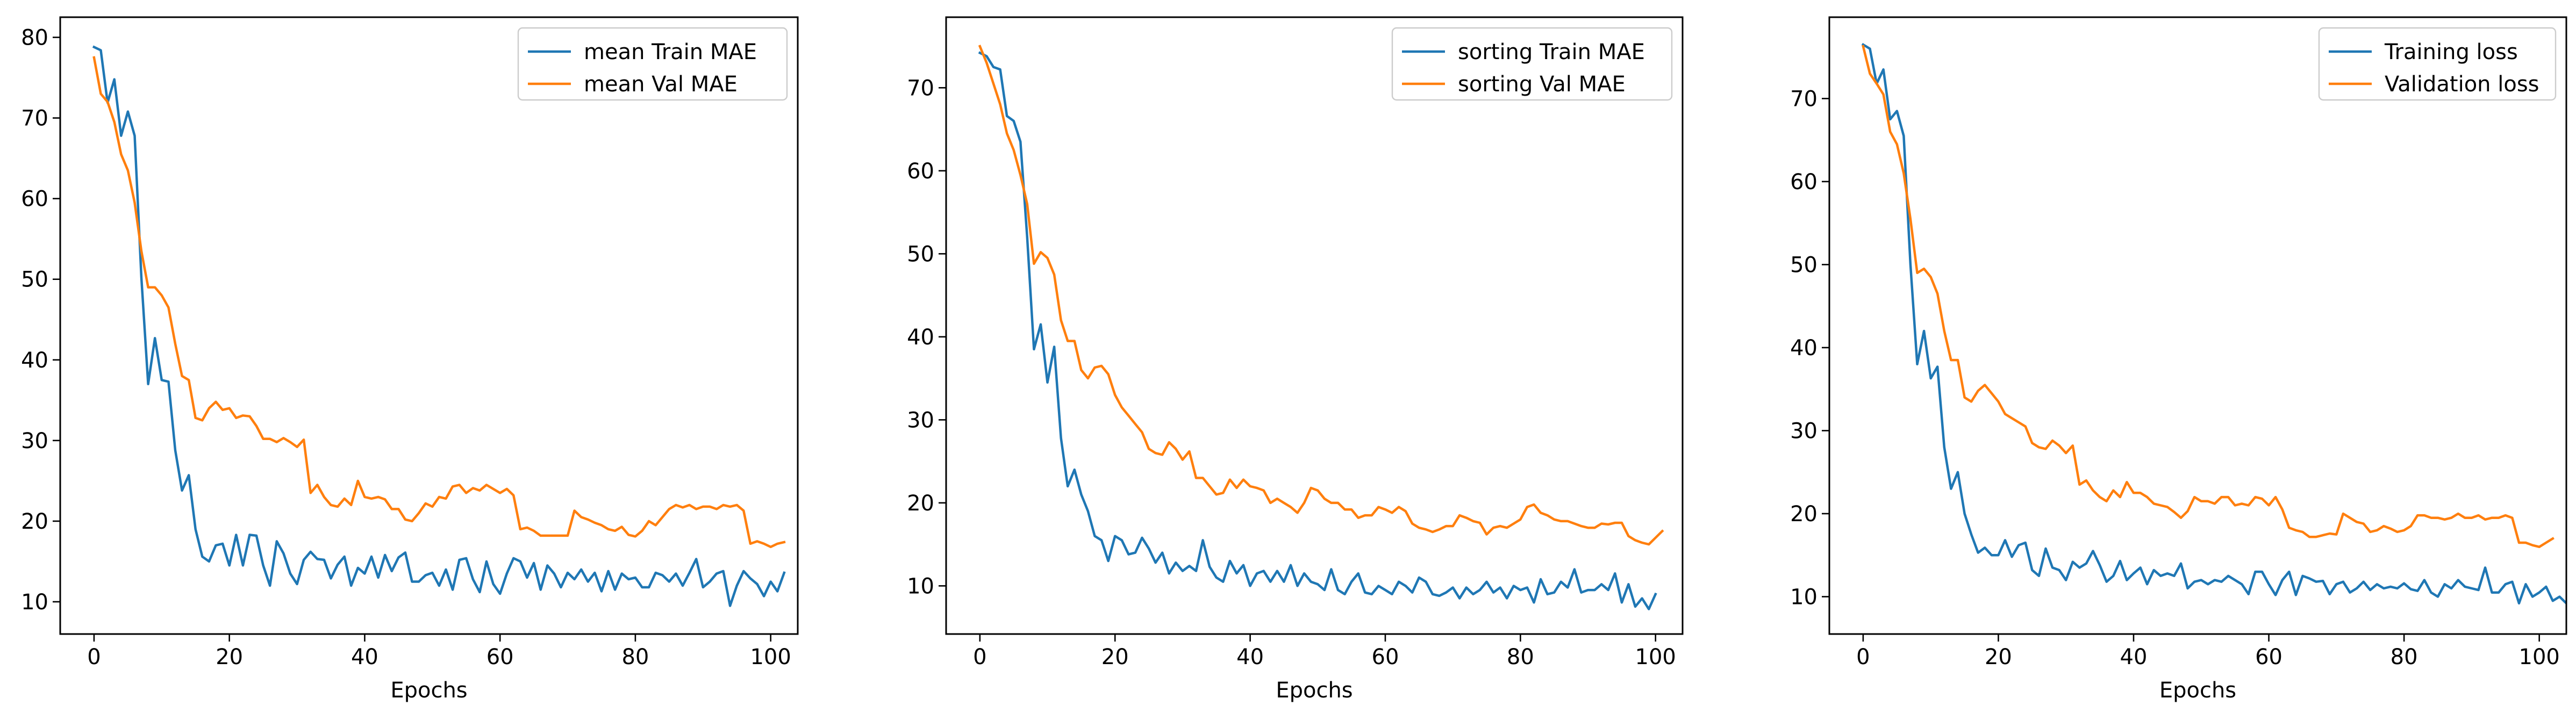 The height and width of the screenshot is (720, 2576). I want to click on legend-label-1: sorting Train MAE, so click(1551, 52).